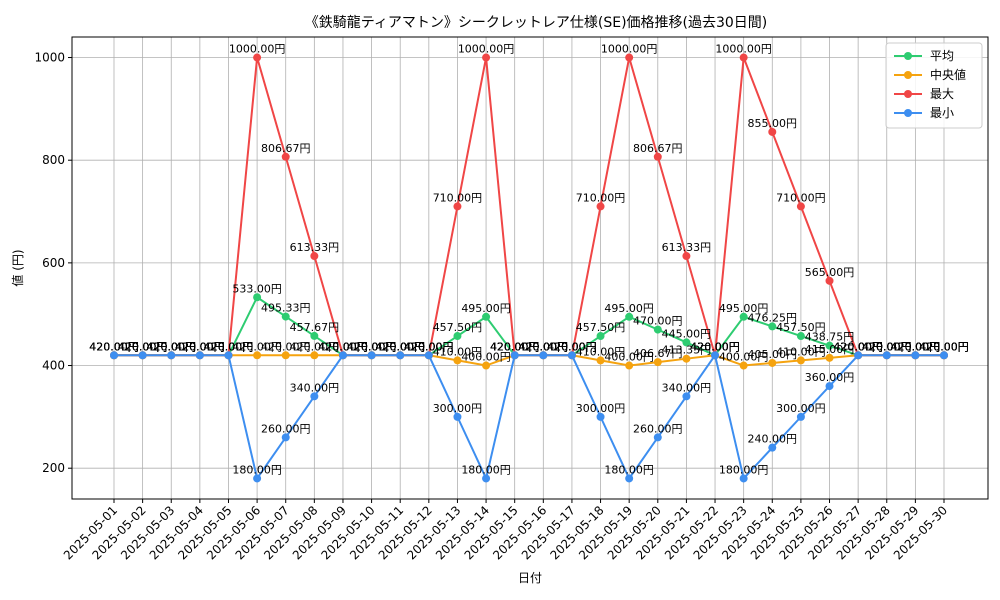  I want to click on x-axis-label: 日付, so click(530, 578).